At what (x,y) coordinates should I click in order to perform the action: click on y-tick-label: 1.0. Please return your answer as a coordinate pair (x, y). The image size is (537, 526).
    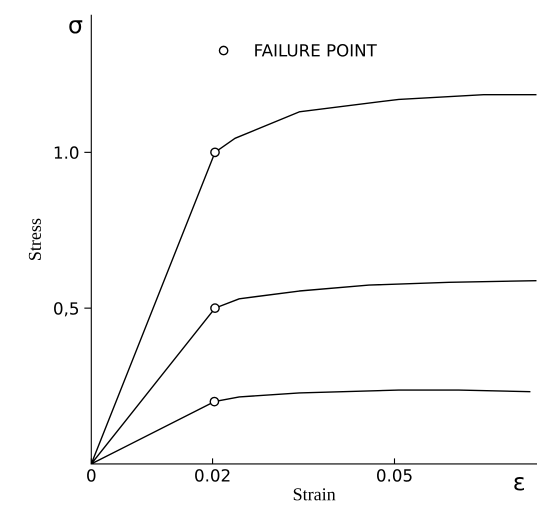
    Looking at the image, I should click on (66, 152).